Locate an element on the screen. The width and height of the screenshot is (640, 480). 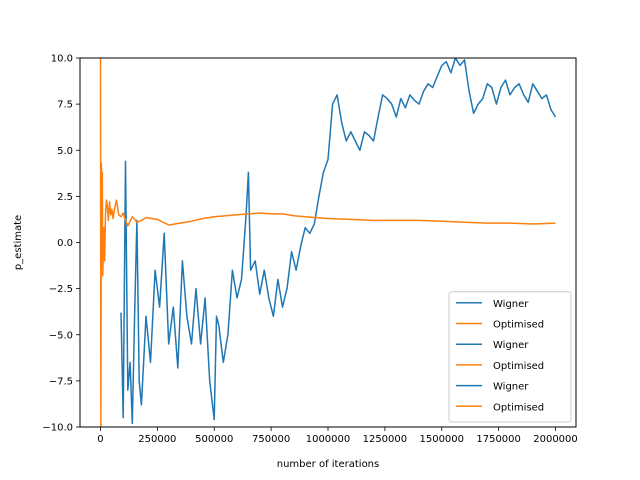
legend-box is located at coordinates (510, 357).